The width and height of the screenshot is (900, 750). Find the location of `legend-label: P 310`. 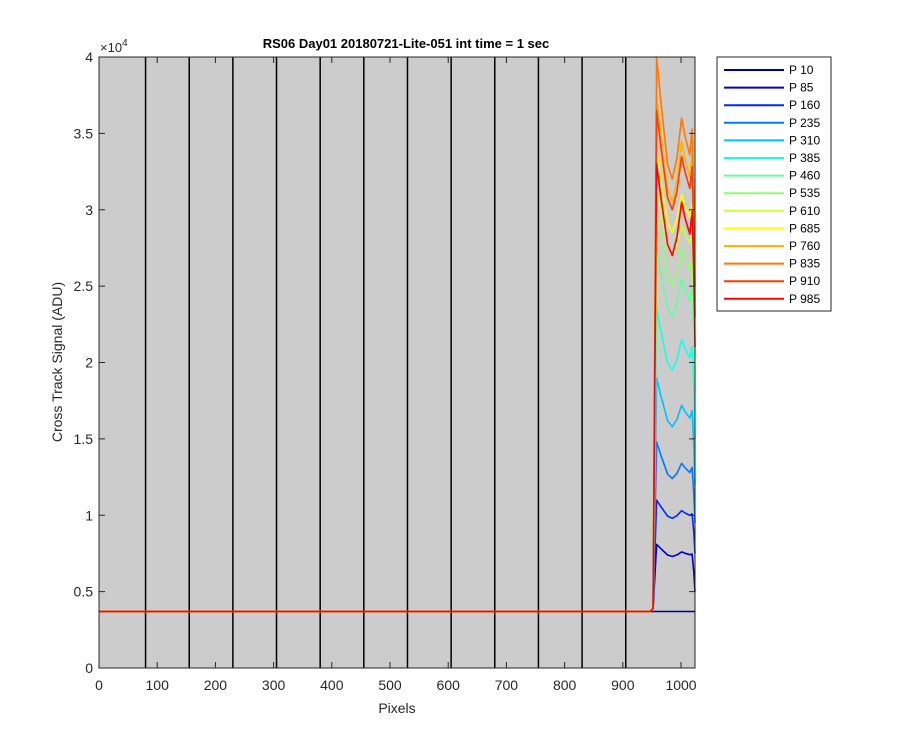

legend-label: P 310 is located at coordinates (804, 140).